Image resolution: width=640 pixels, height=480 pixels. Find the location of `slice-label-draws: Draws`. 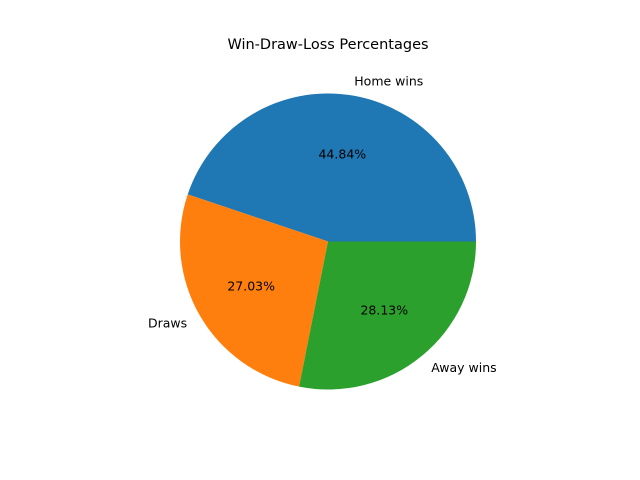

slice-label-draws: Draws is located at coordinates (167, 323).